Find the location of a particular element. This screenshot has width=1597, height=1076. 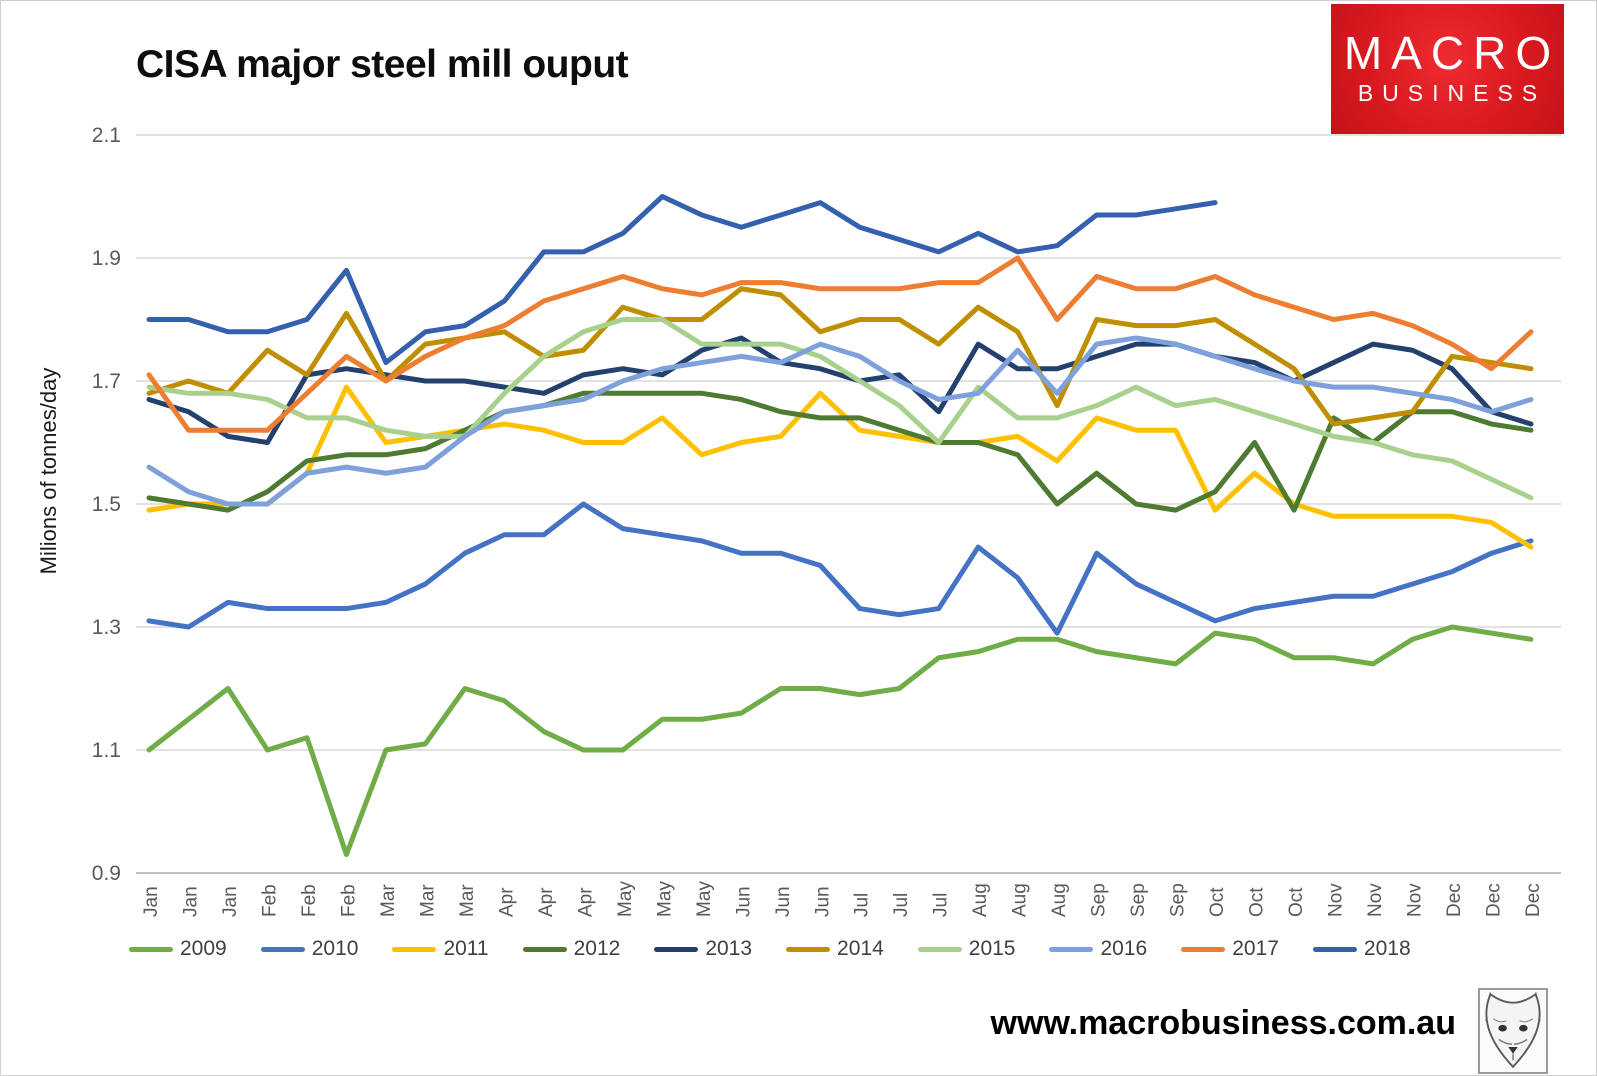

x-tick-34-Dec: Dec is located at coordinates (1494, 900).